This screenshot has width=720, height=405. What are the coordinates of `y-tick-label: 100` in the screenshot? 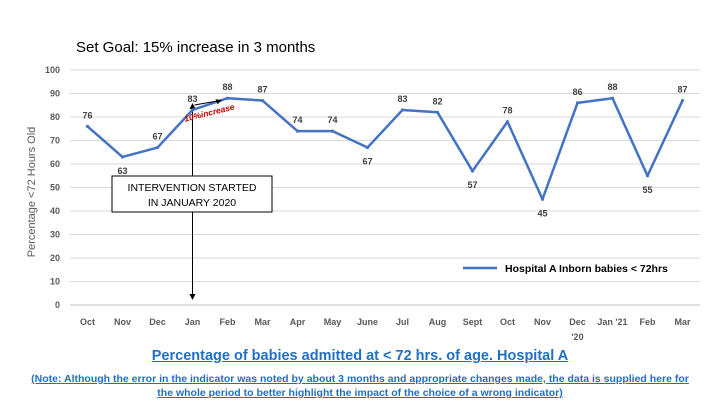 It's located at (52, 70).